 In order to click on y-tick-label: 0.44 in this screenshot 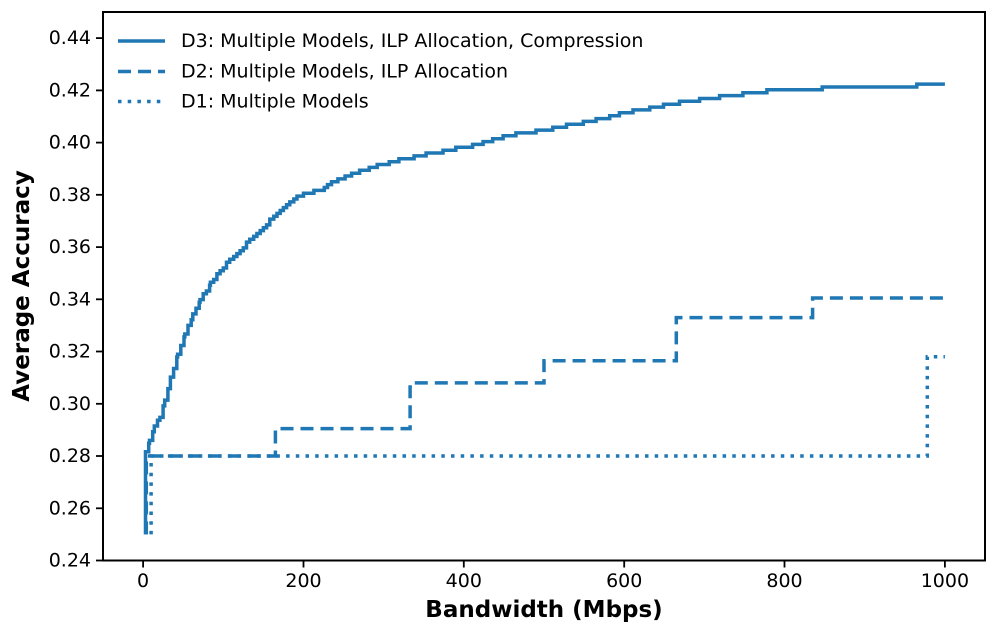, I will do `click(70, 38)`.